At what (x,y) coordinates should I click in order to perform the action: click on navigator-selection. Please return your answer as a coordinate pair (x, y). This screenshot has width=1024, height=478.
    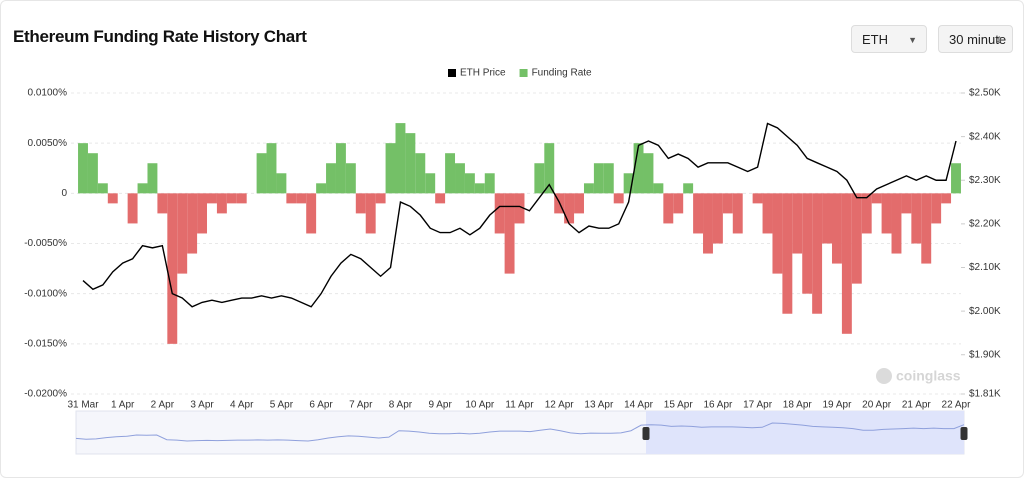
    Looking at the image, I should click on (805, 432).